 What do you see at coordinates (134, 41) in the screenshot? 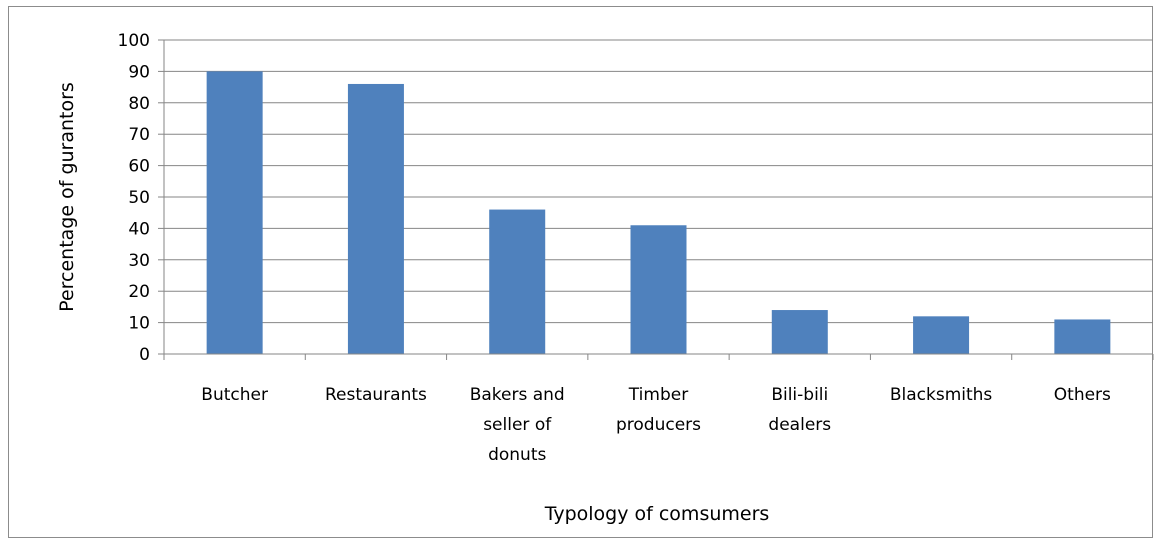
I see `y-tick-label: 100` at bounding box center [134, 41].